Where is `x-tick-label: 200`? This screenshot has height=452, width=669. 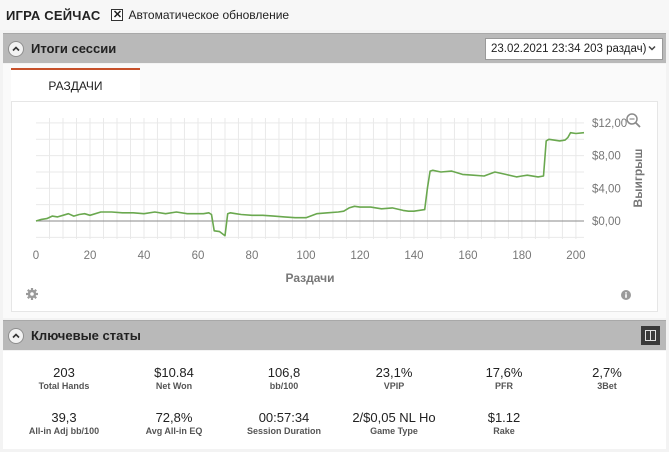
x-tick-label: 200 is located at coordinates (575, 256).